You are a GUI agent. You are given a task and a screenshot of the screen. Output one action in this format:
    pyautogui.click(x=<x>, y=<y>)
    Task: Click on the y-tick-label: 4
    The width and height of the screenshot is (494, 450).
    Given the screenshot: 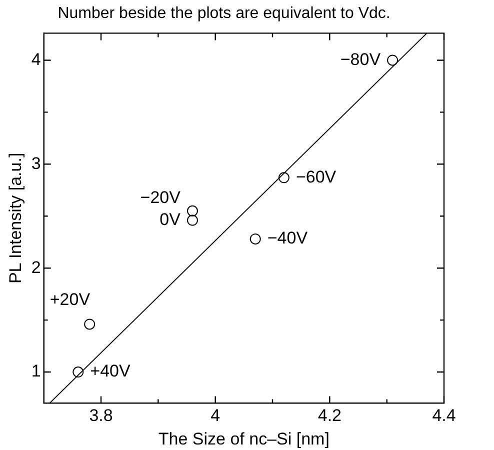 What is the action you would take?
    pyautogui.click(x=36, y=59)
    